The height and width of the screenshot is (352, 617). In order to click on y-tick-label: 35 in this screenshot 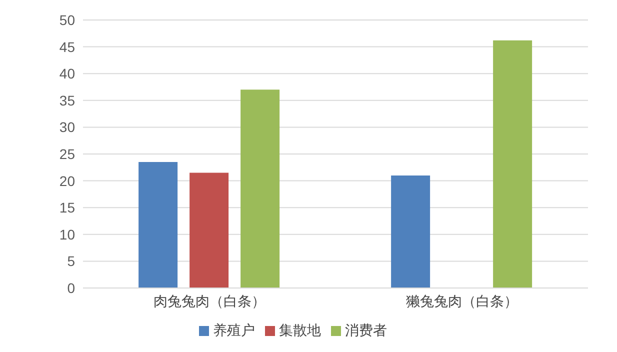, I will do `click(67, 100)`.